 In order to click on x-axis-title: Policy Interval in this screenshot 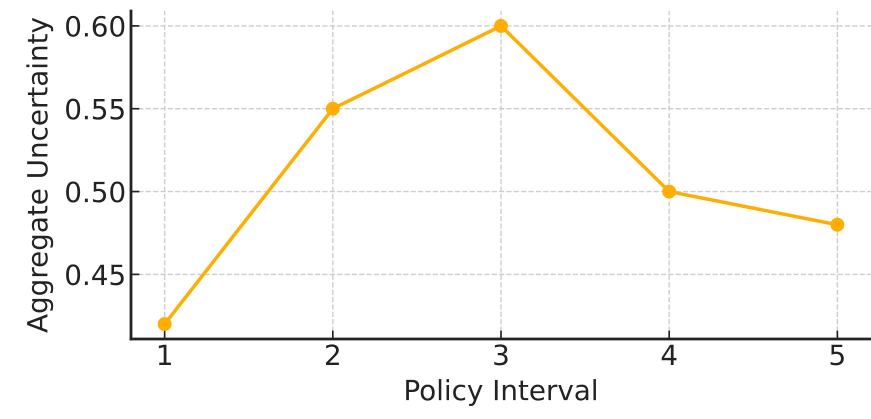, I will do `click(501, 392)`.